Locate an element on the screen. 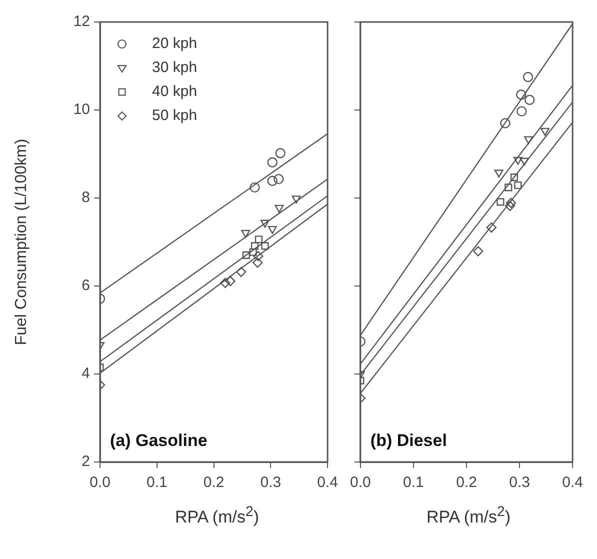 Image resolution: width=597 pixels, height=559 pixels. y-tick-label: 12 is located at coordinates (81, 21).